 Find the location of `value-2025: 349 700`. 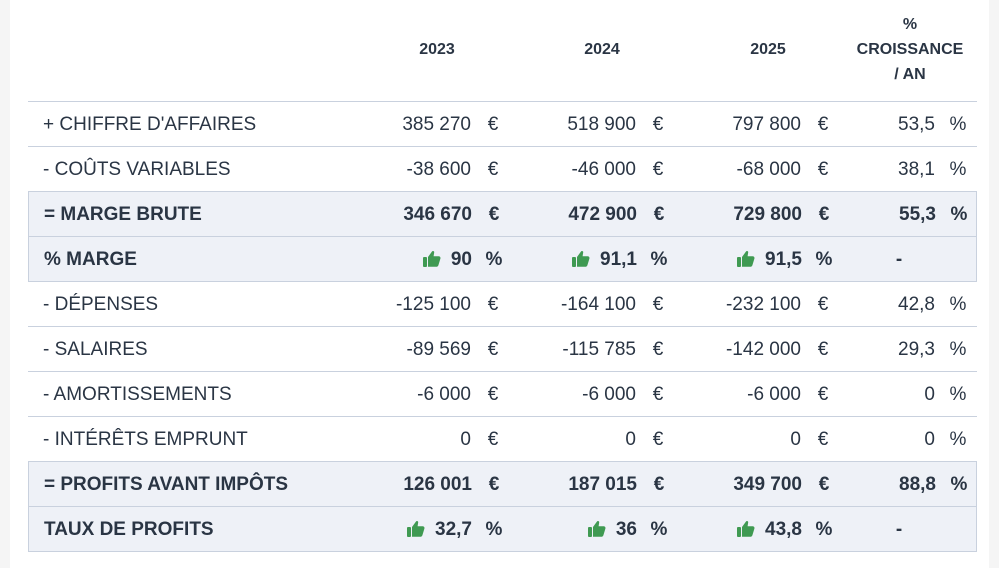

value-2025: 349 700 is located at coordinates (767, 484).